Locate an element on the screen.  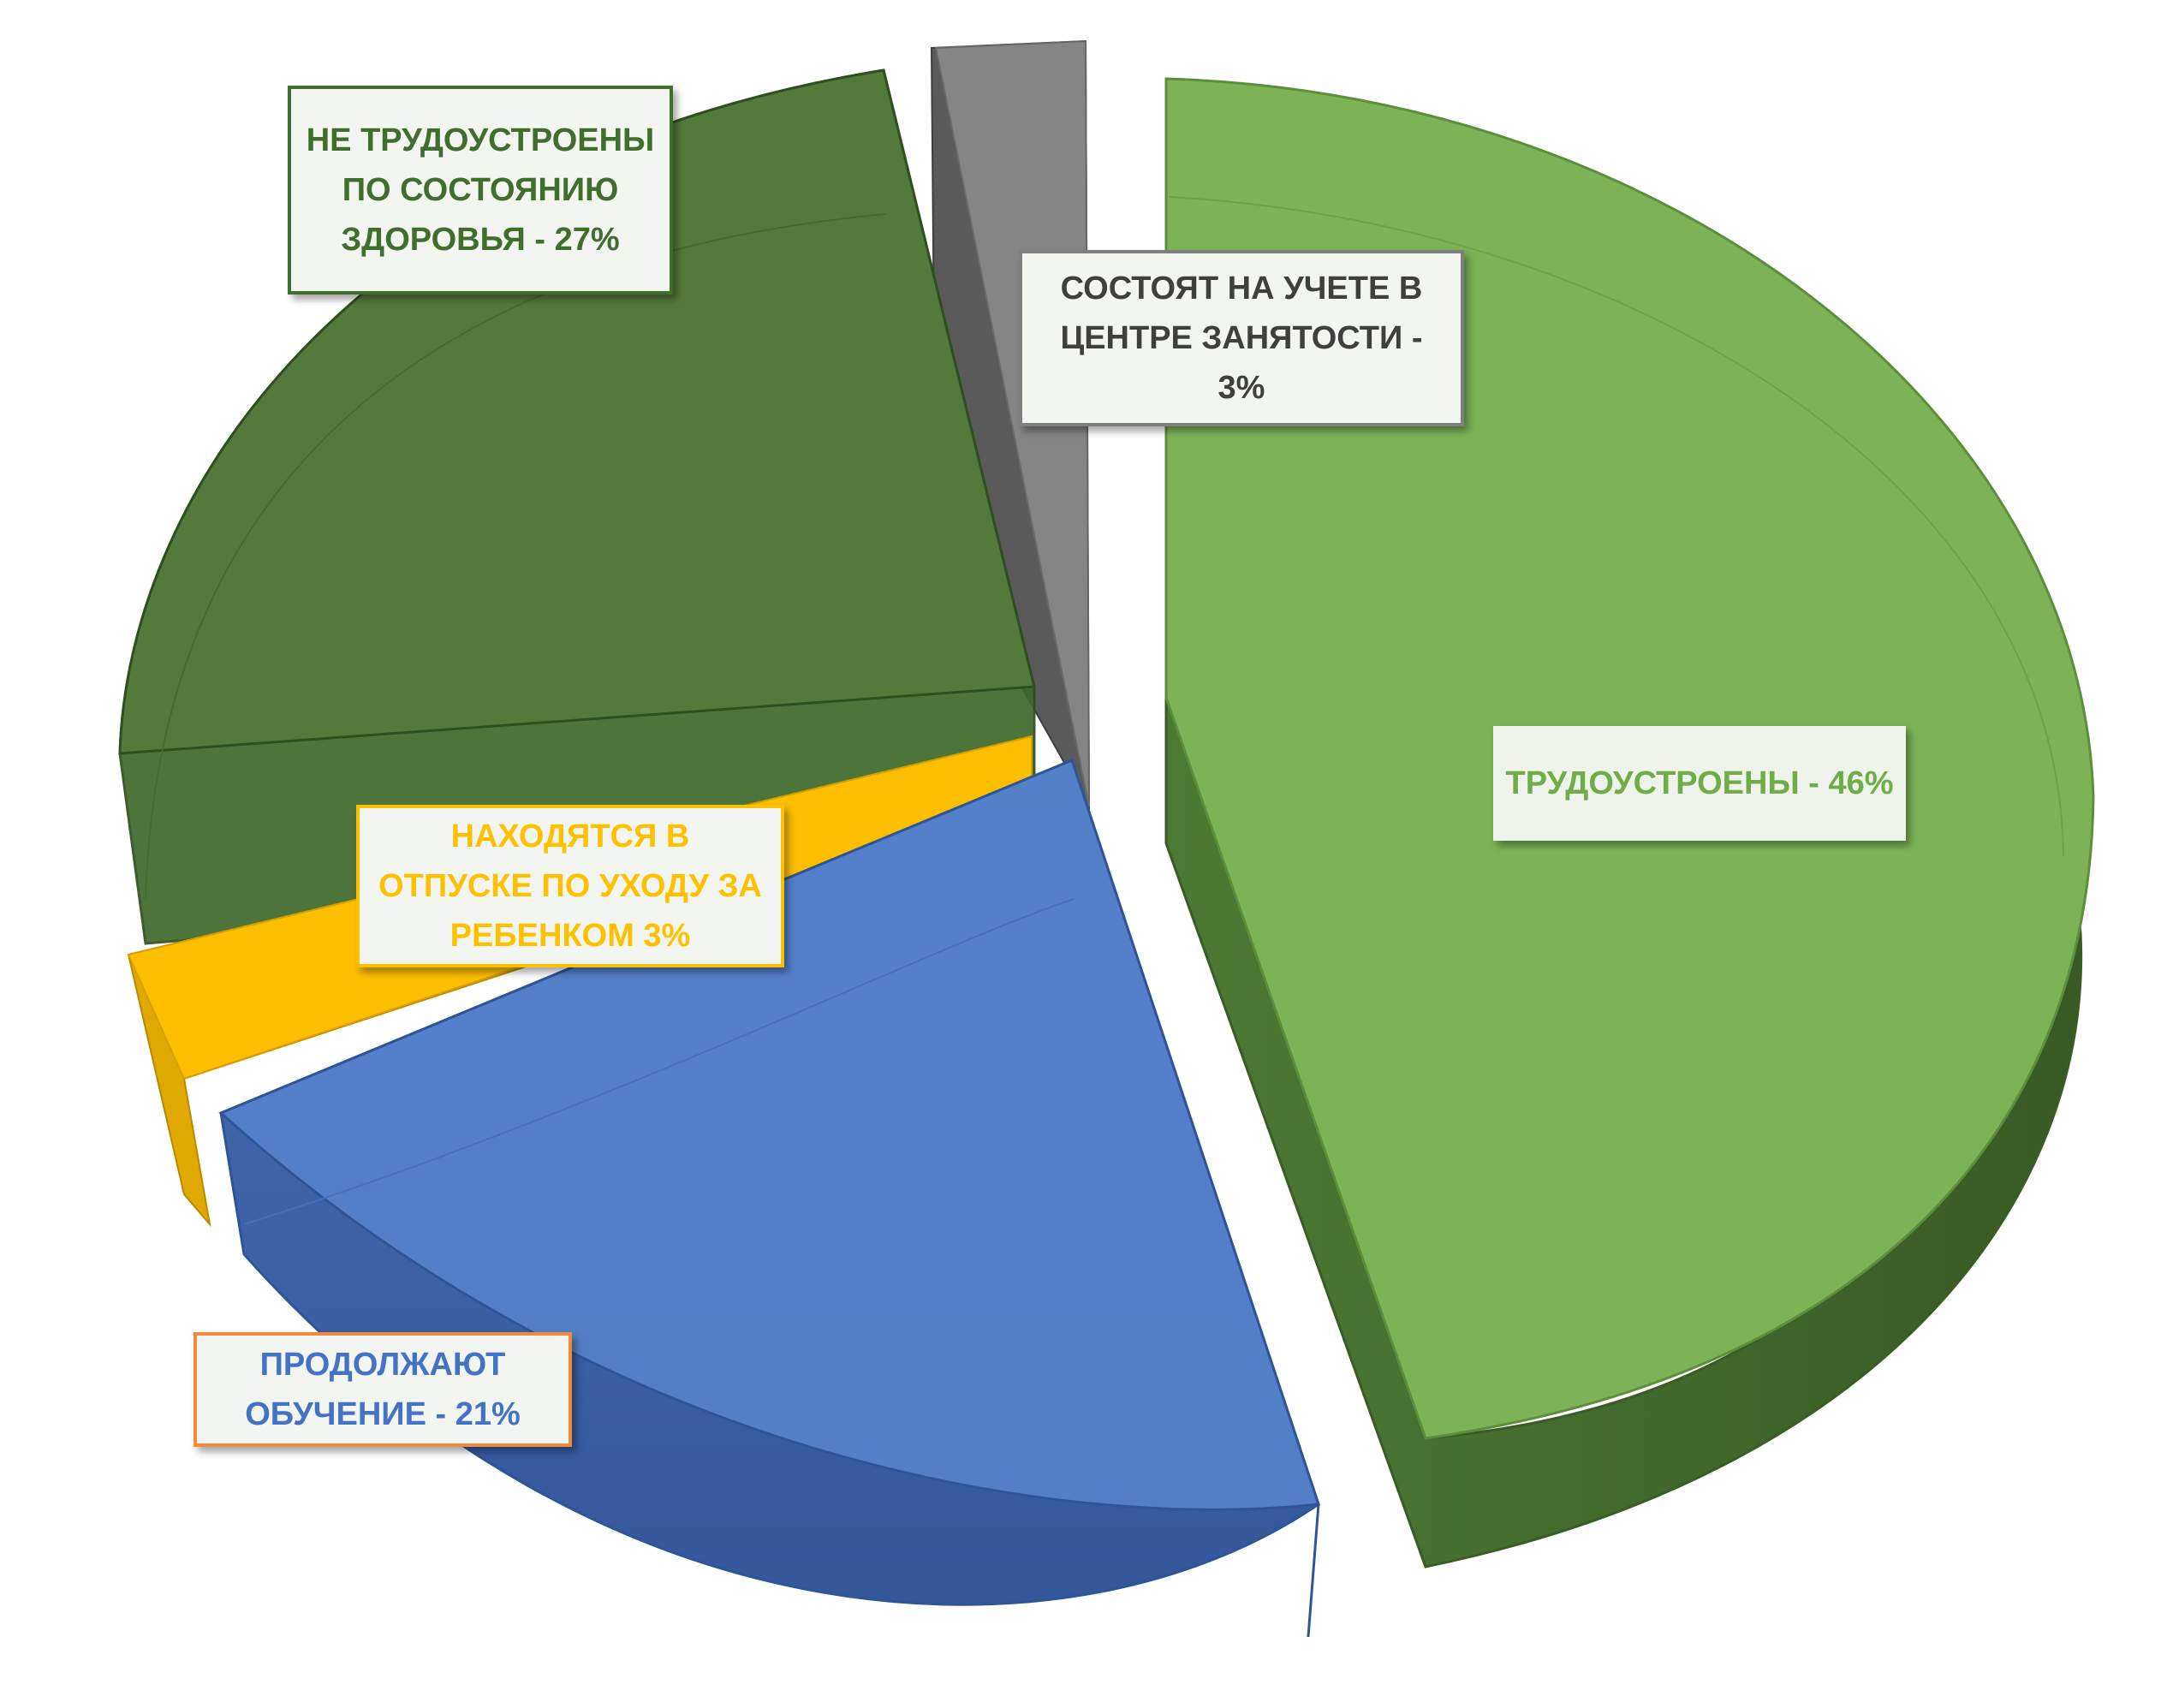
slice-registry is located at coordinates (1010, 424).